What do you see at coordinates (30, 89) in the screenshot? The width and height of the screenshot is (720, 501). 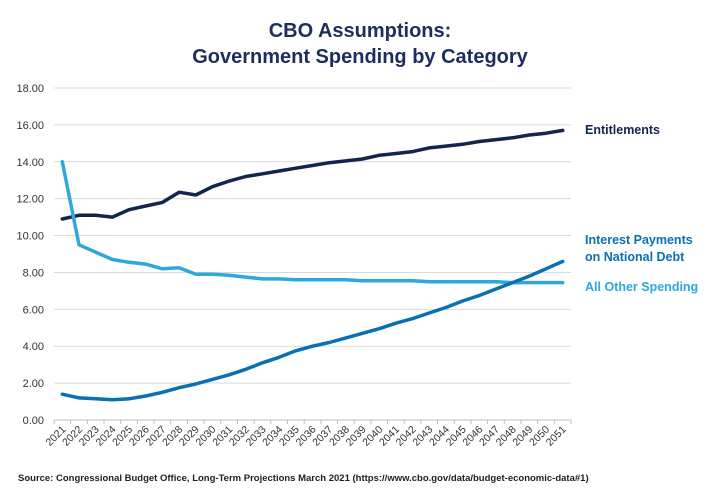 I see `y-tick-label: 18.00` at bounding box center [30, 89].